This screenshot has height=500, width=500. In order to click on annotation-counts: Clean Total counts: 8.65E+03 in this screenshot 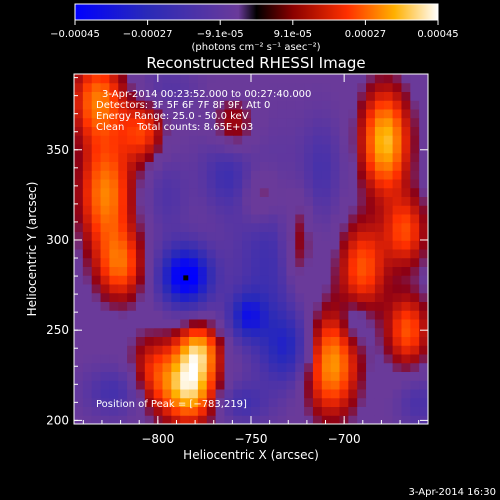, I will do `click(174, 127)`.